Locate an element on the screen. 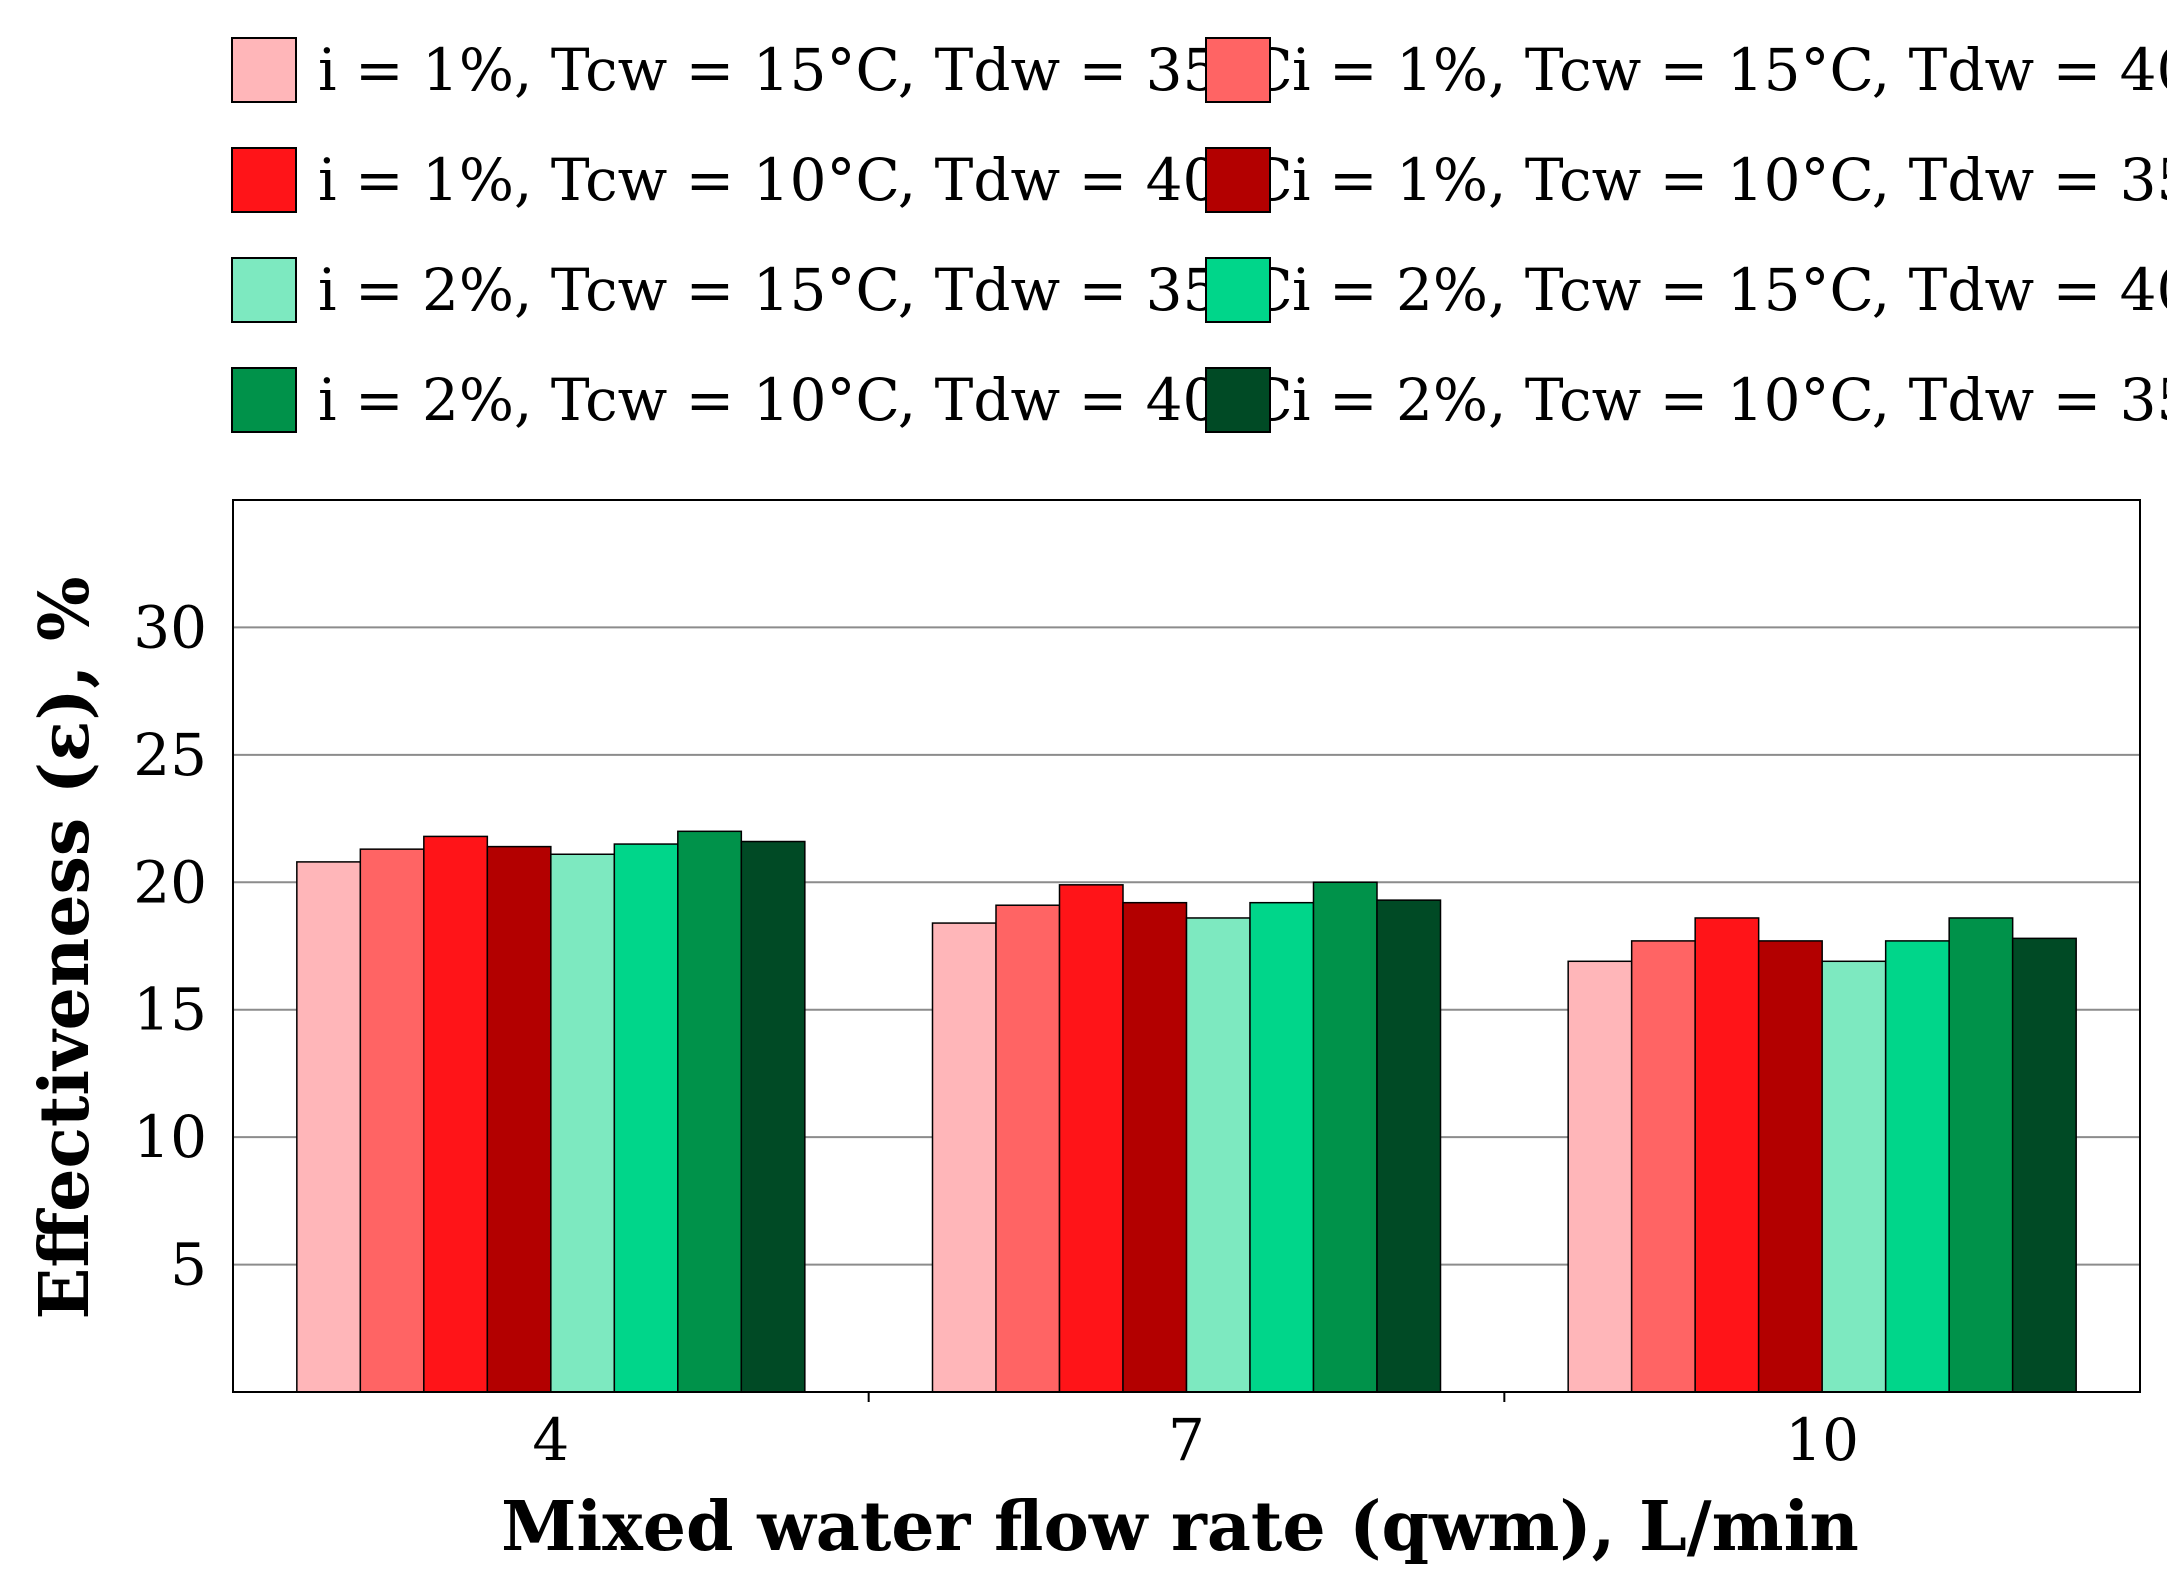  legend-item: i = 2%, Tcw = 15°C, Tdw = 40°C is located at coordinates (1686, 290).